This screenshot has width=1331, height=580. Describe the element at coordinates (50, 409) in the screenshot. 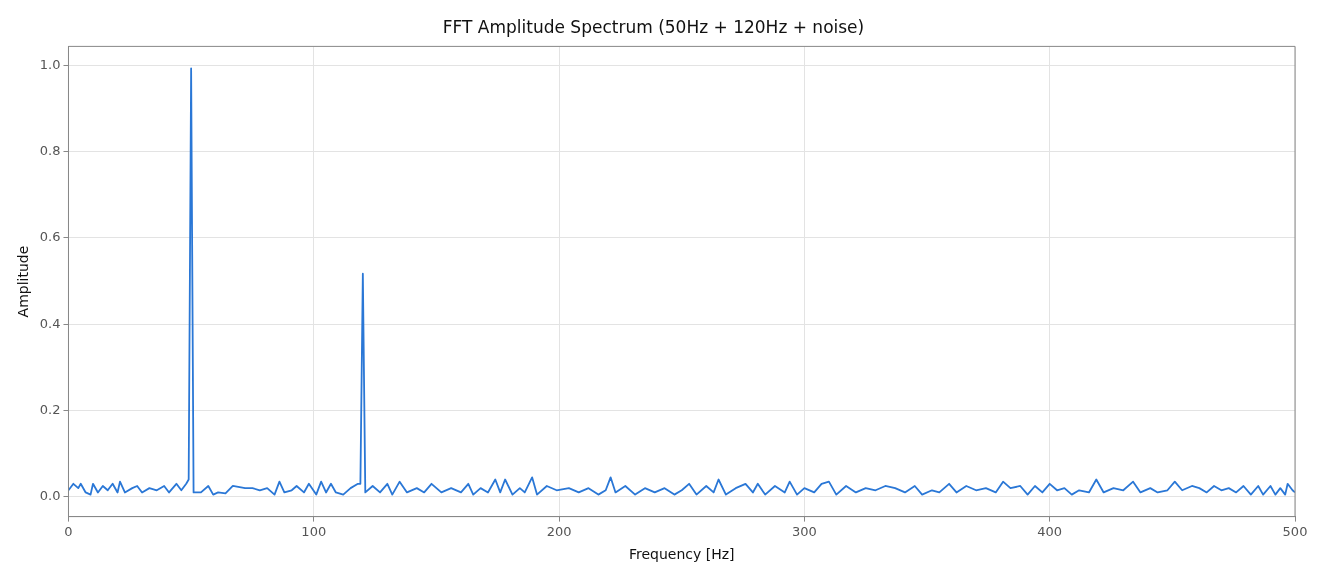

I see `y-tick-label: 0.2` at that location.